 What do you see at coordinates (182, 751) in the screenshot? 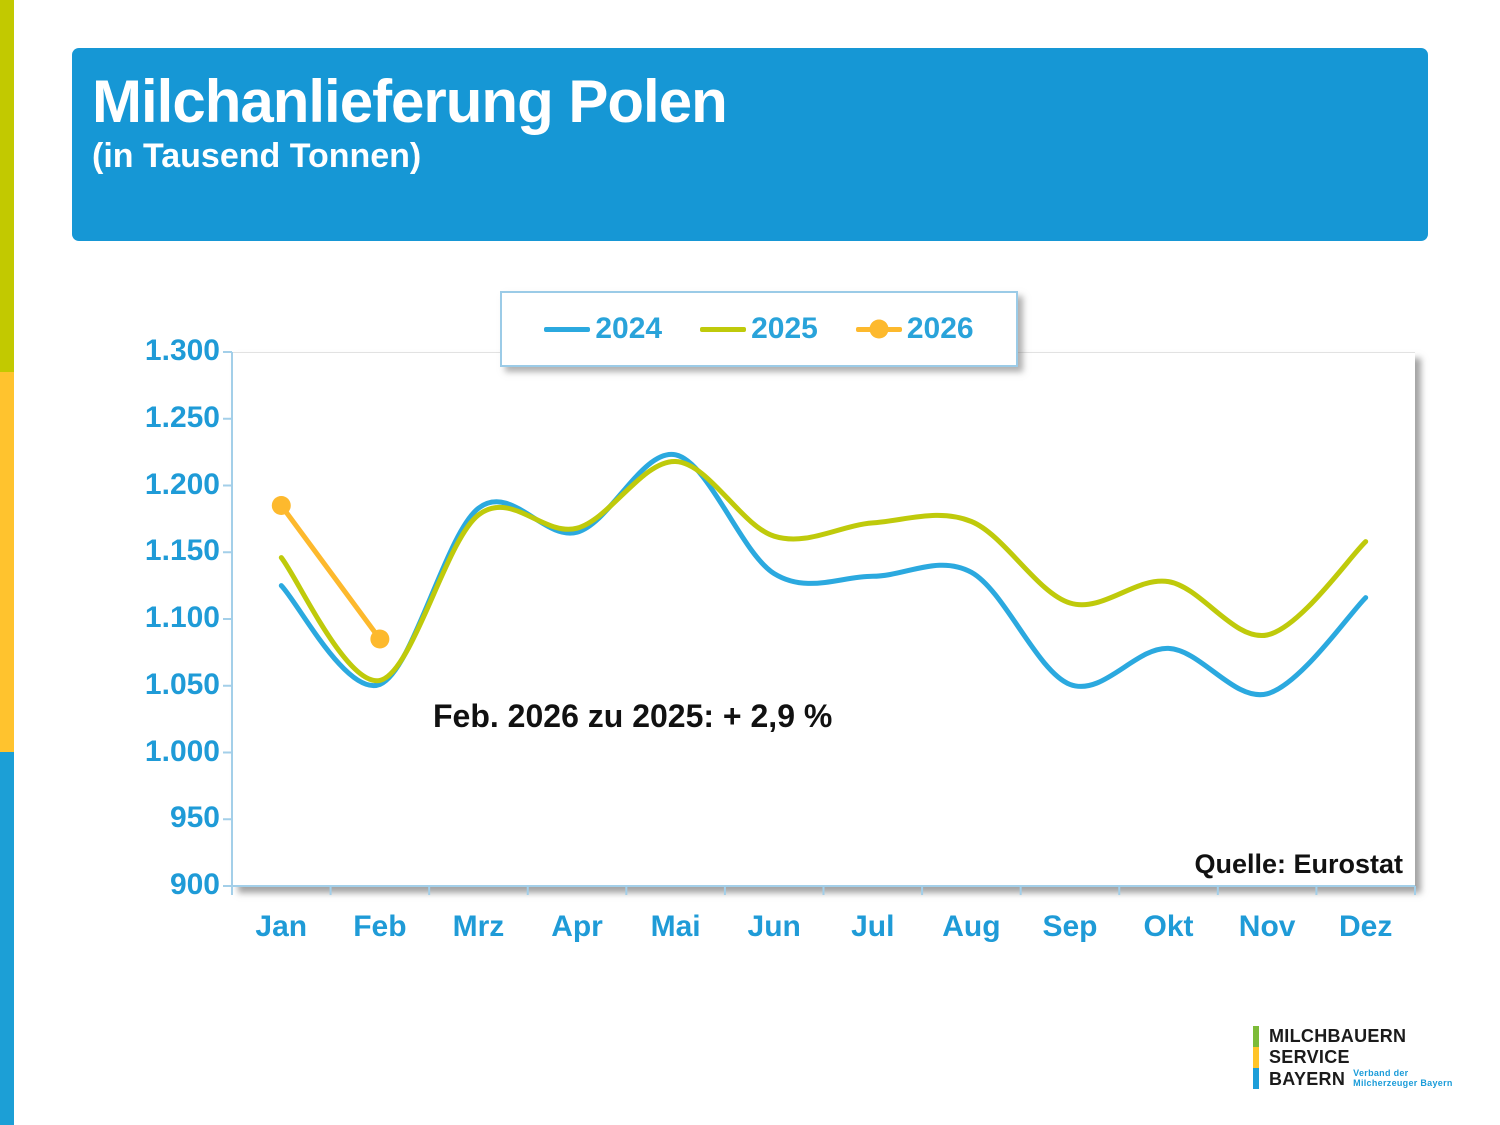
I see `y-tick-label-1.000: 1.000` at bounding box center [182, 751].